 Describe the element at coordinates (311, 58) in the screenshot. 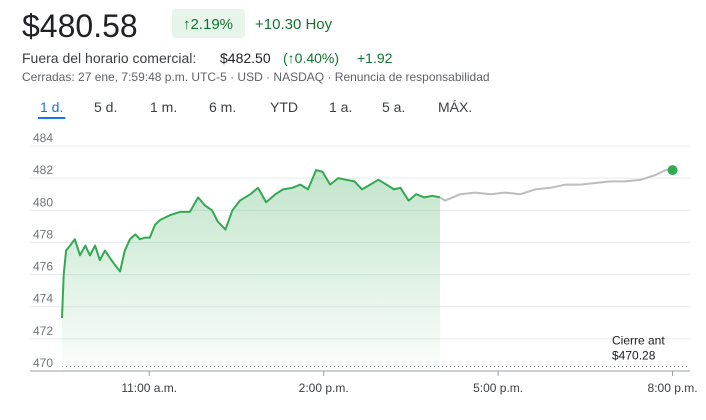

I see `after-pct: (↑0.40%)` at that location.